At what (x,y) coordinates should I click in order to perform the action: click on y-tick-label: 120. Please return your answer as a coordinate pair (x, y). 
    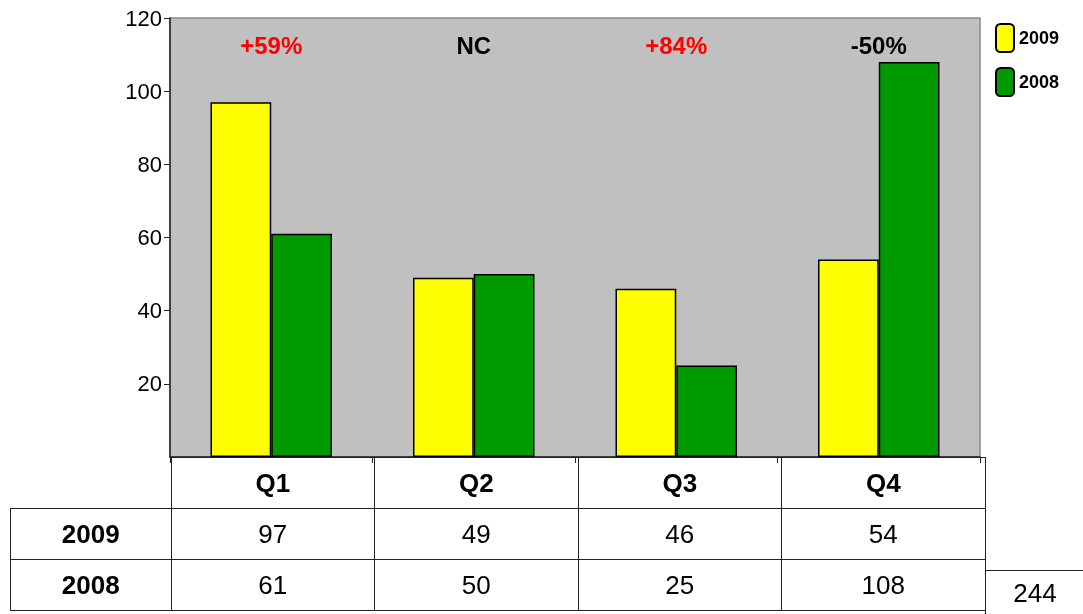
    Looking at the image, I should click on (143, 18).